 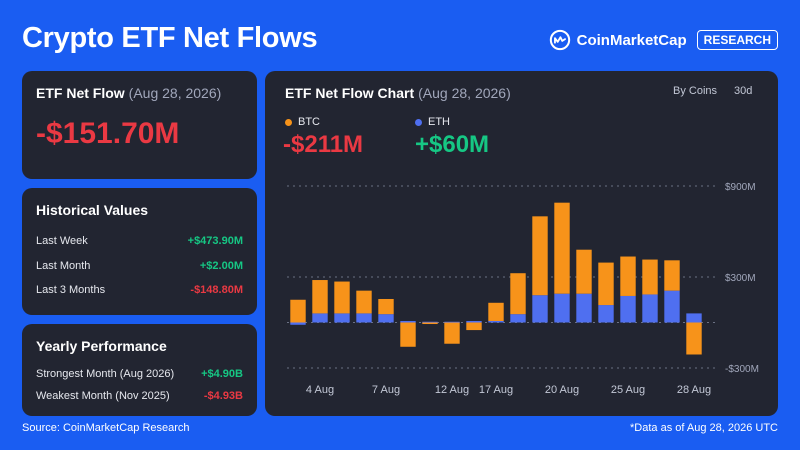 I want to click on yearly-row-value: -$4.93B, so click(x=223, y=396).